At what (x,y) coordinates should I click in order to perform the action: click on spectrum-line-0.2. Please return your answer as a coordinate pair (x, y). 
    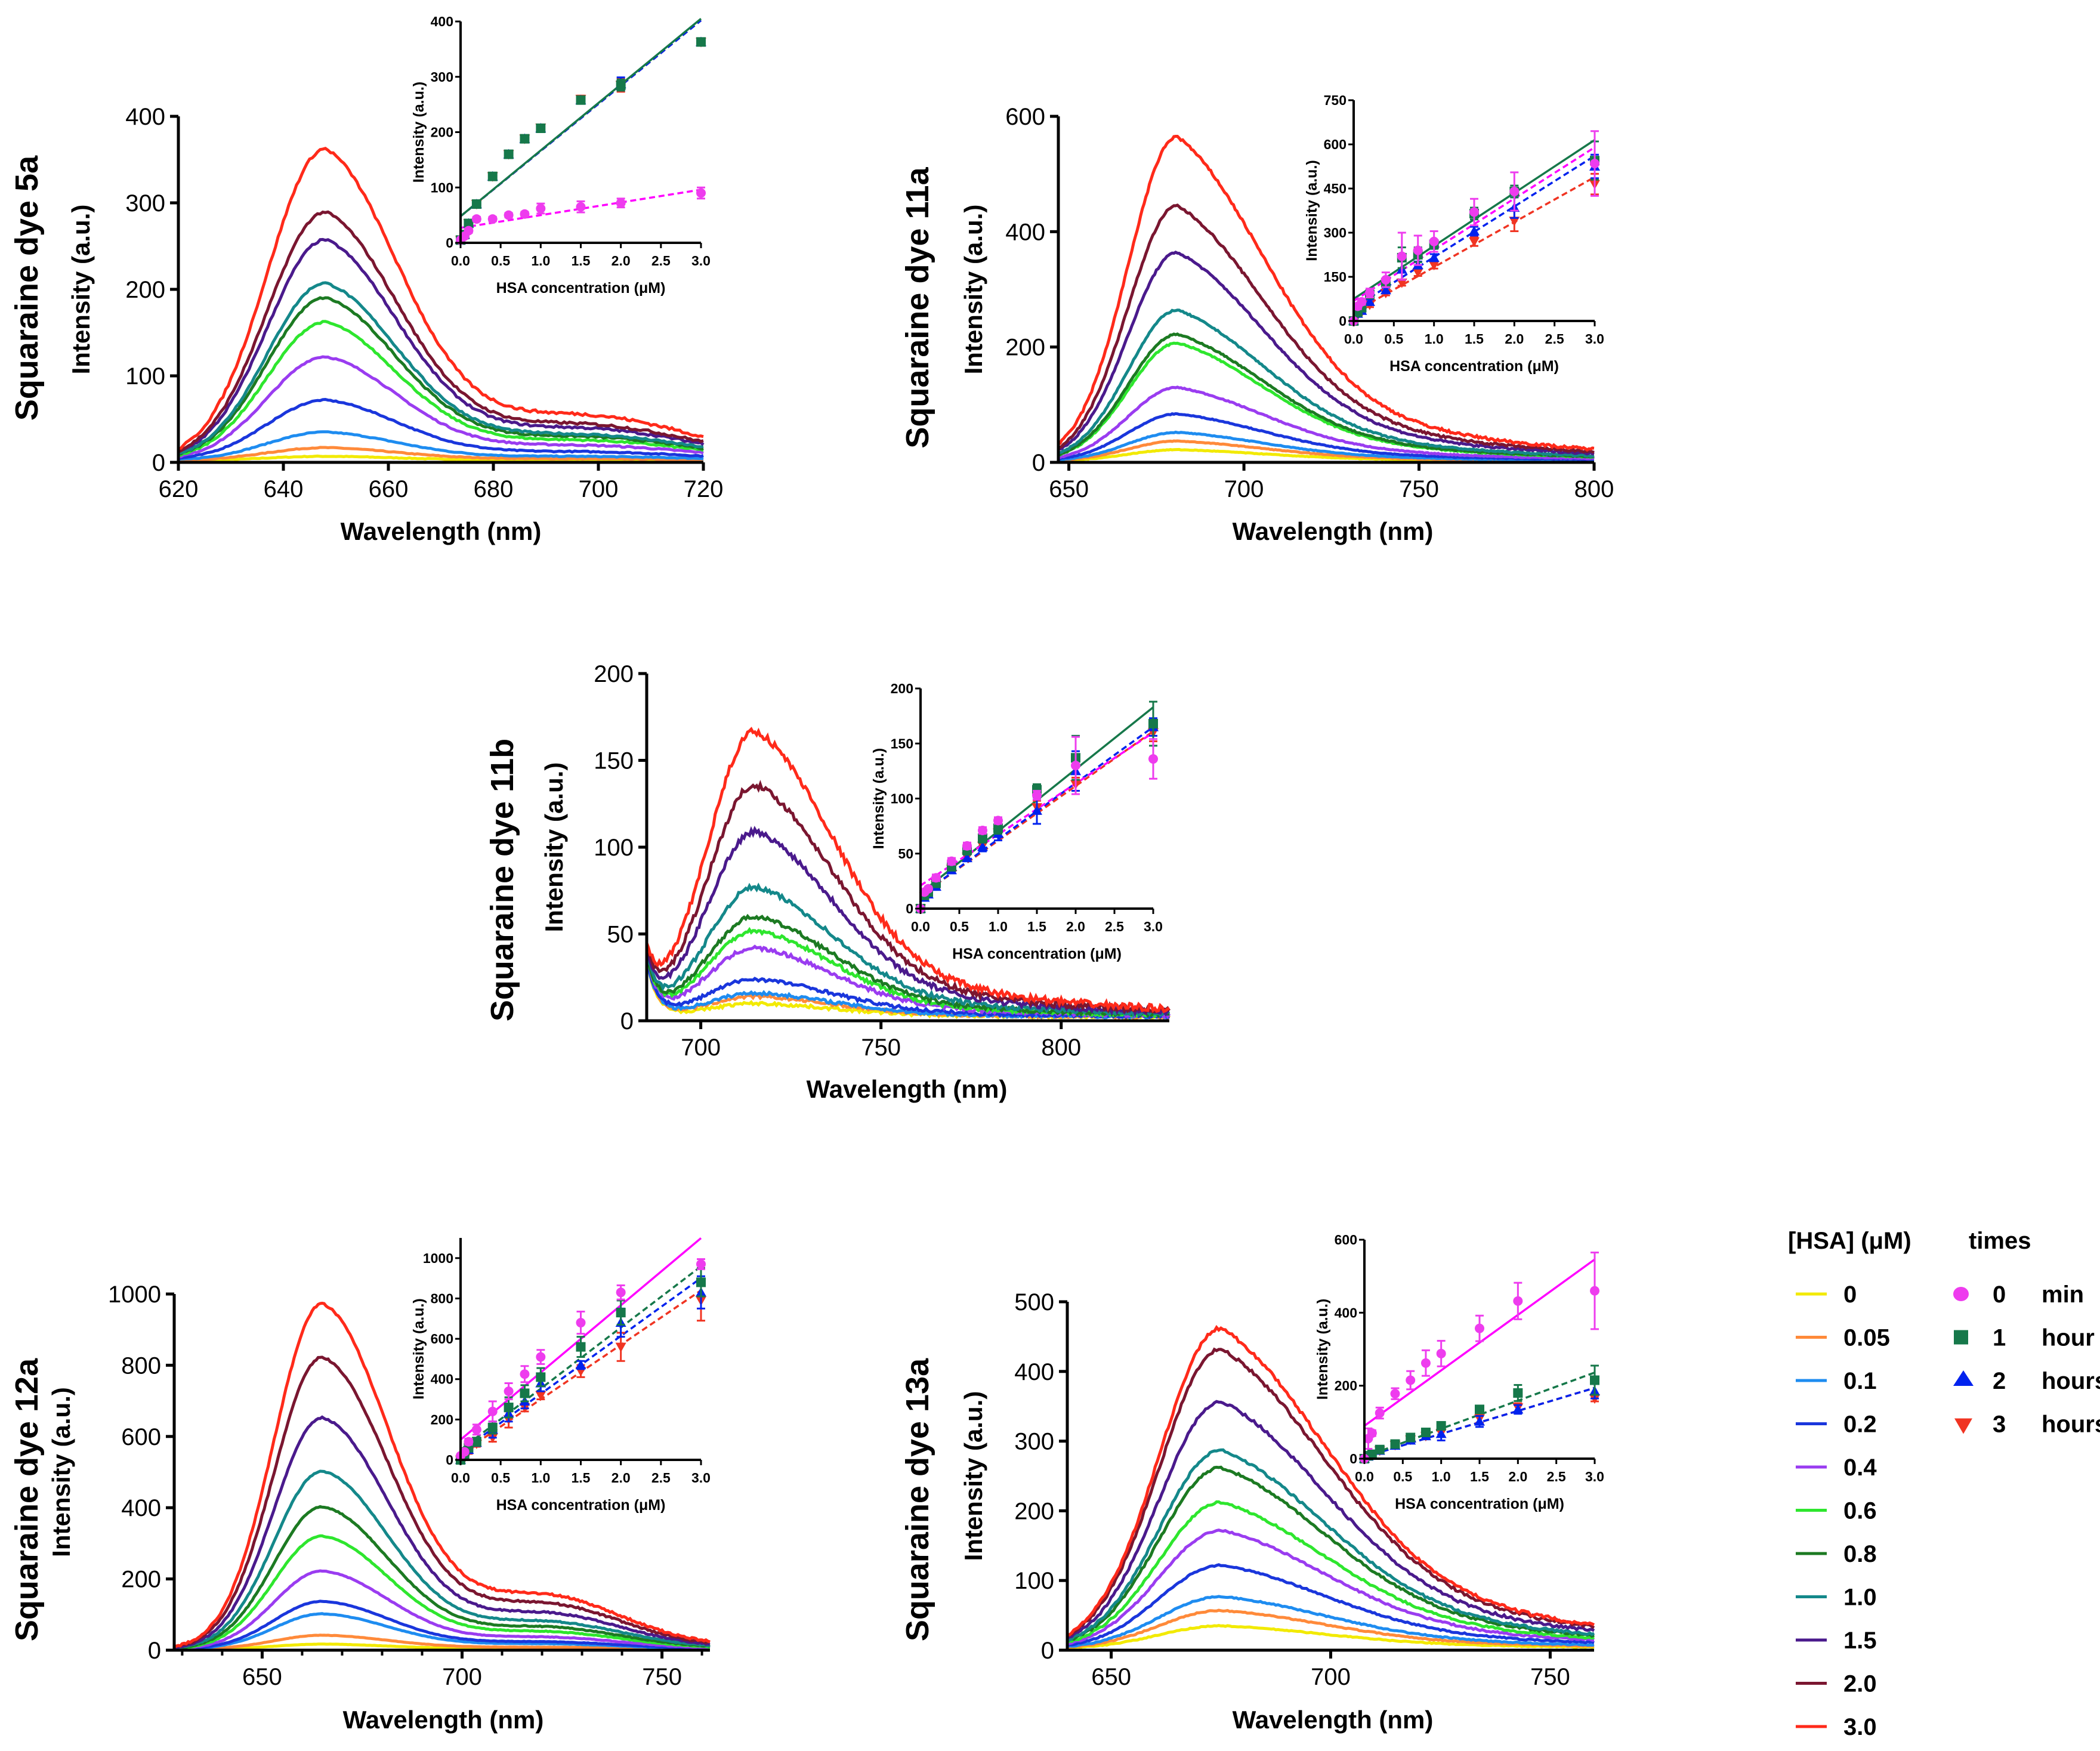
    Looking at the image, I should click on (441, 428).